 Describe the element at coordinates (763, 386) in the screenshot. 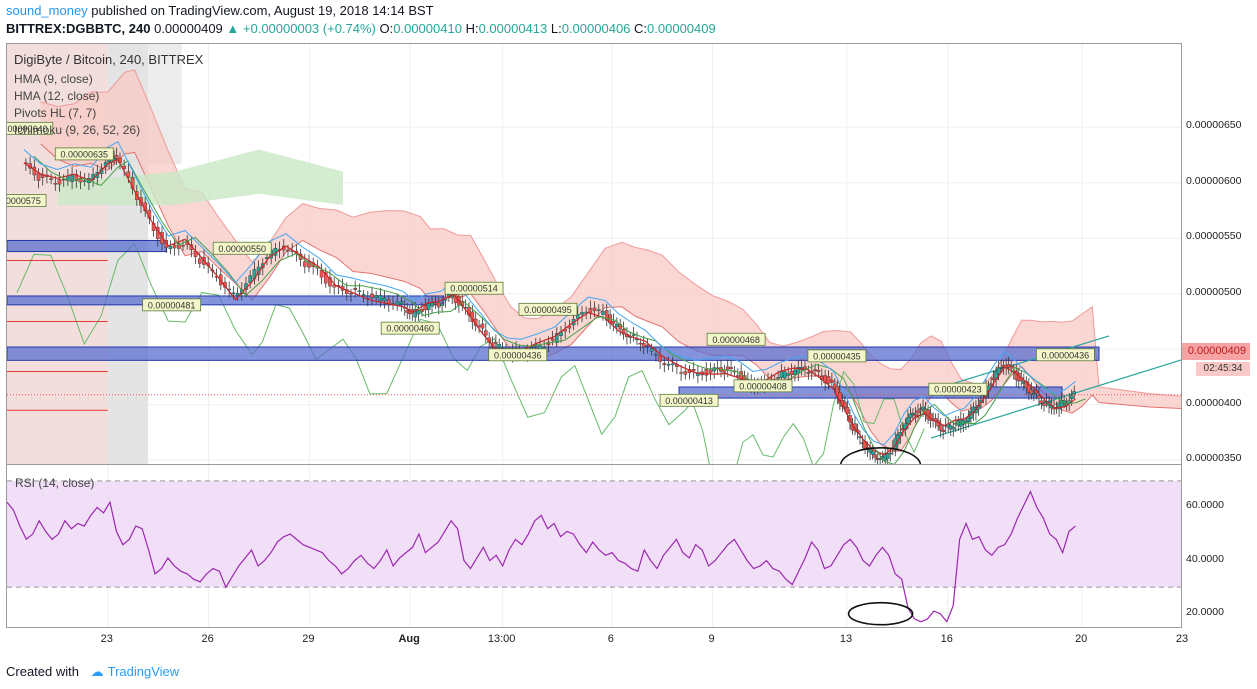

I see `pivot-label-12: 0.00000408` at that location.